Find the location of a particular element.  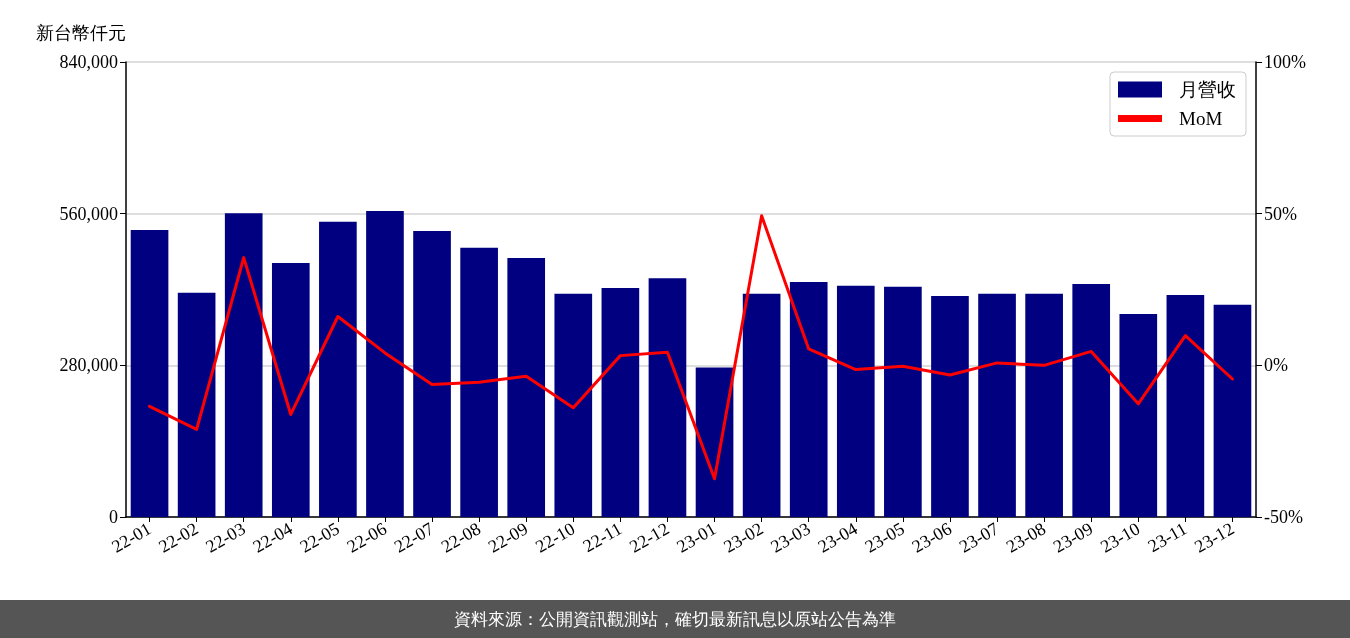

x-tick-label: 22-02 is located at coordinates (178, 537).